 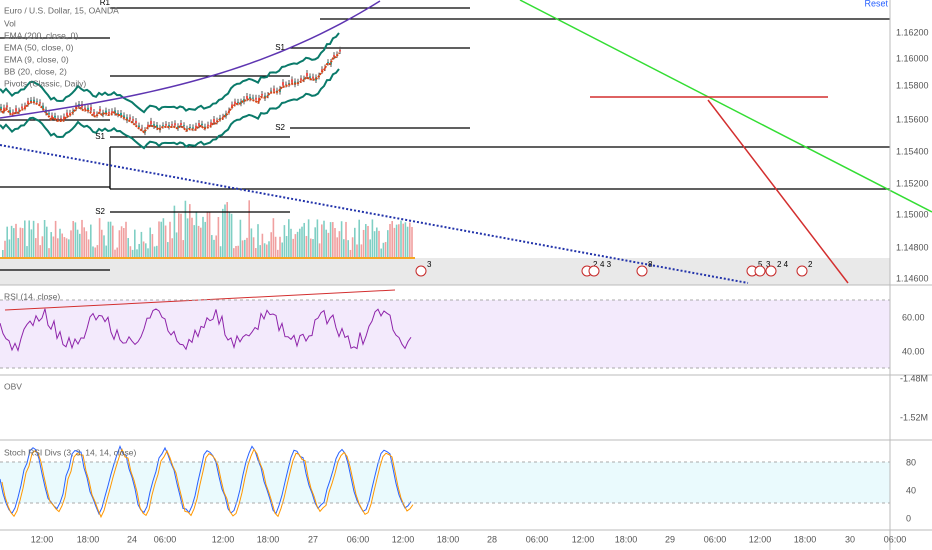 What do you see at coordinates (778, 191) in the screenshot?
I see `trend-line` at bounding box center [778, 191].